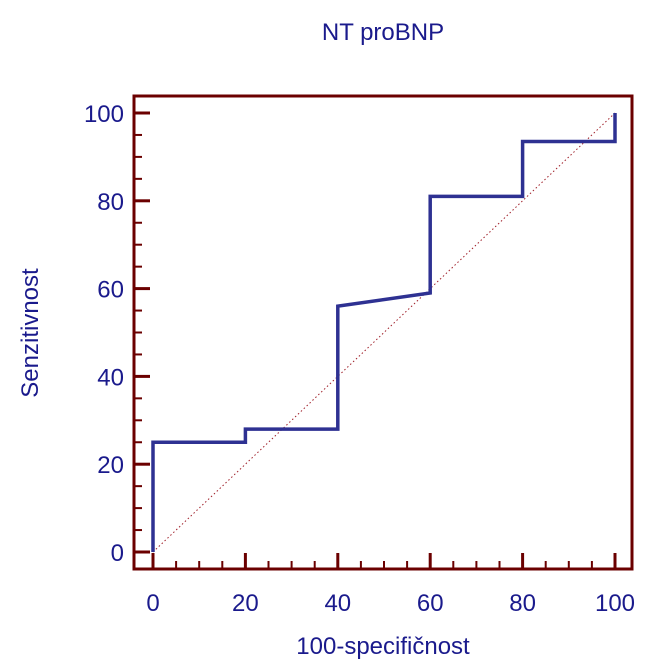 The image size is (646, 672). I want to click on y-tick-label: 20, so click(110, 465).